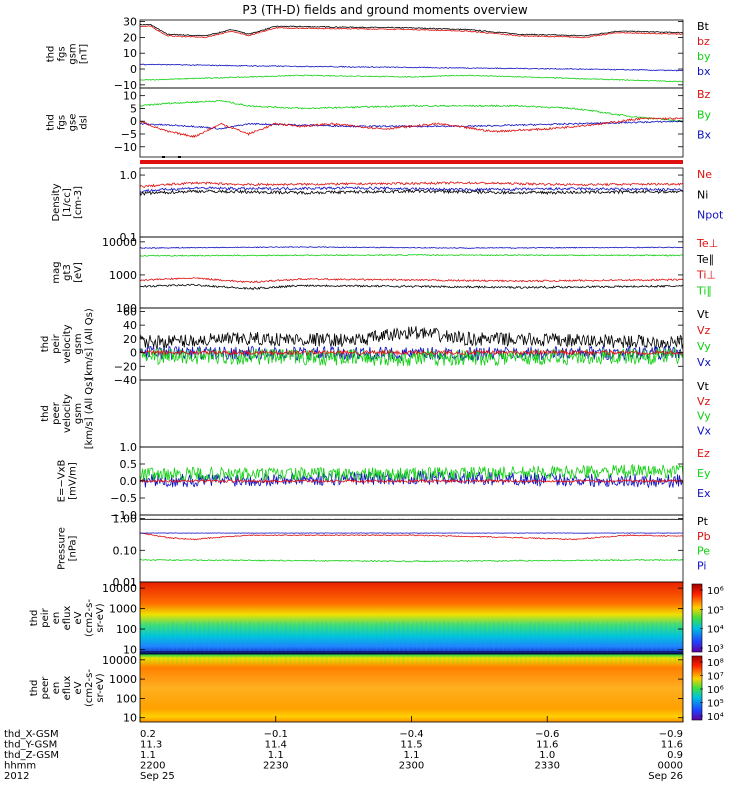  Describe the element at coordinates (411, 255) in the screenshot. I see `series-p4-Ti∥` at that location.